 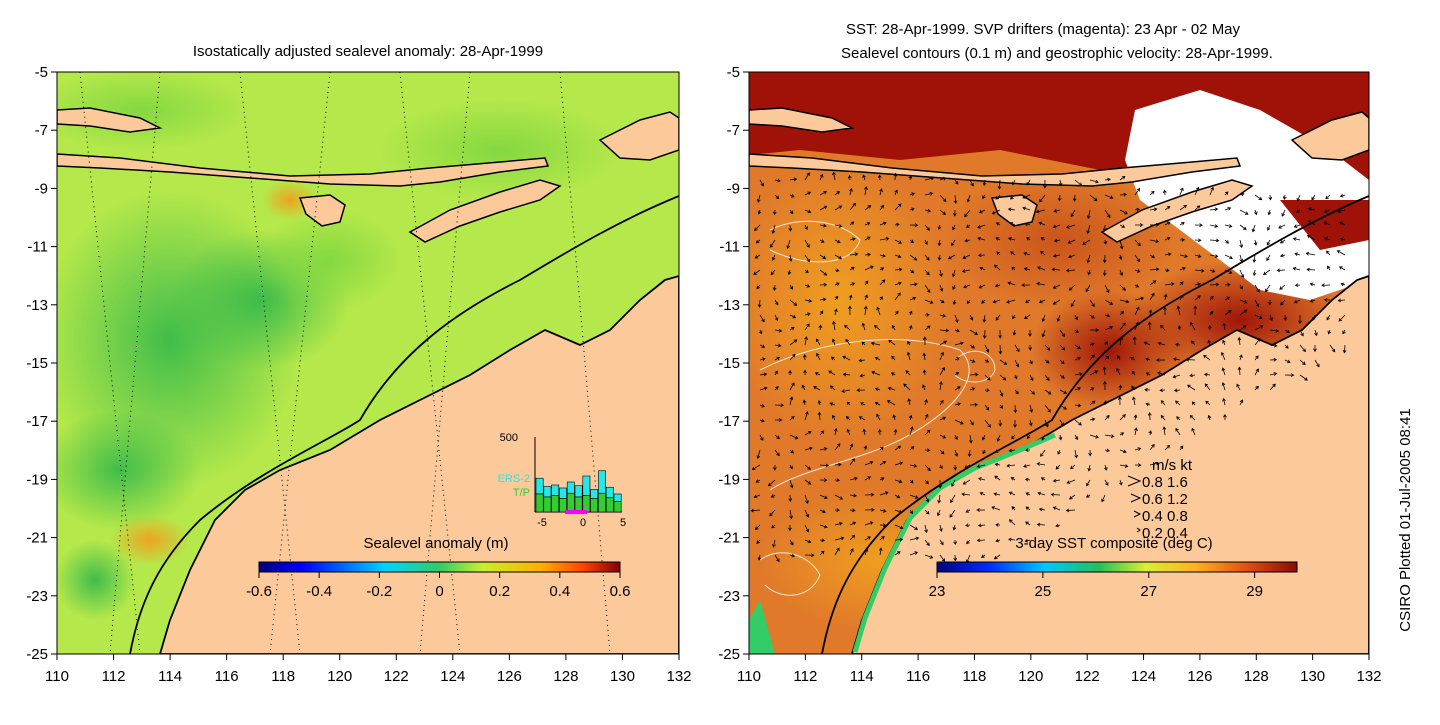 I want to click on right-x-tick-label: 130, so click(x=1312, y=676).